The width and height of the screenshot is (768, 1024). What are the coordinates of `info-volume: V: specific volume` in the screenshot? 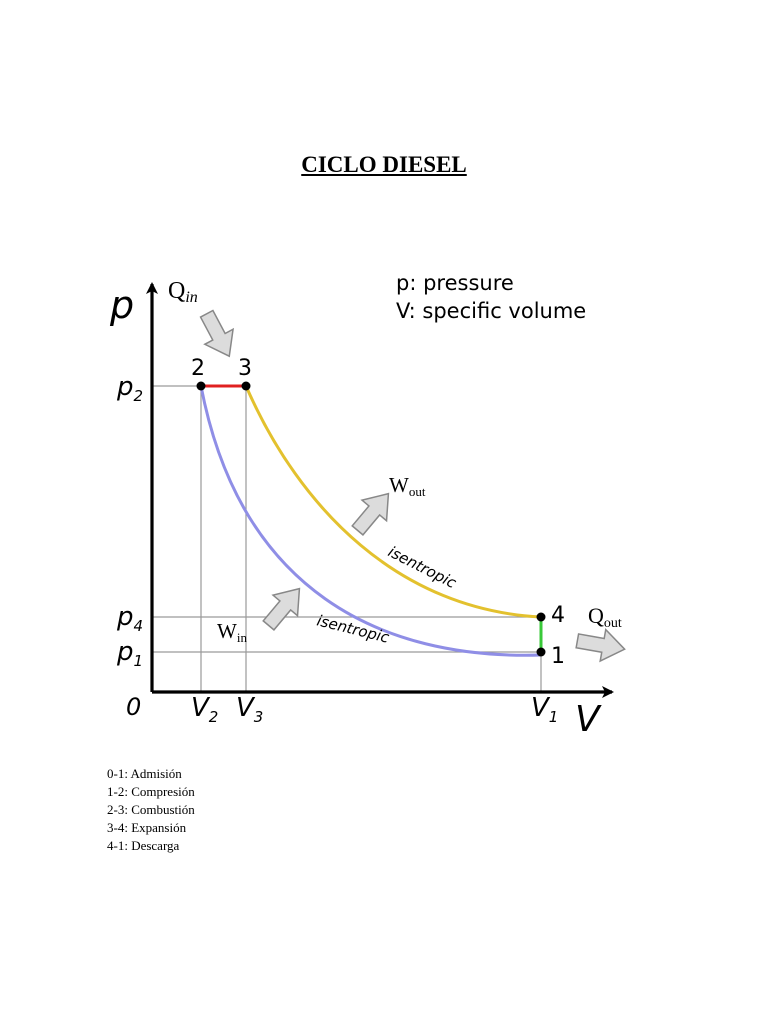 It's located at (491, 311).